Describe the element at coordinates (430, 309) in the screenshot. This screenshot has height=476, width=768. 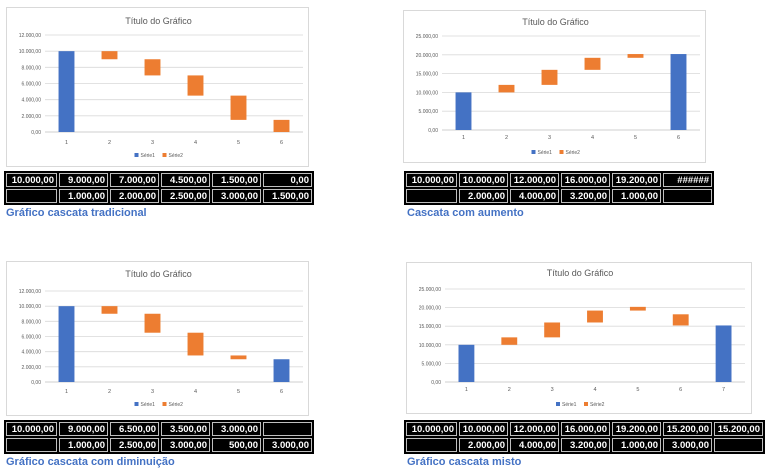
I see `y-tick-label: 20.000,00` at that location.